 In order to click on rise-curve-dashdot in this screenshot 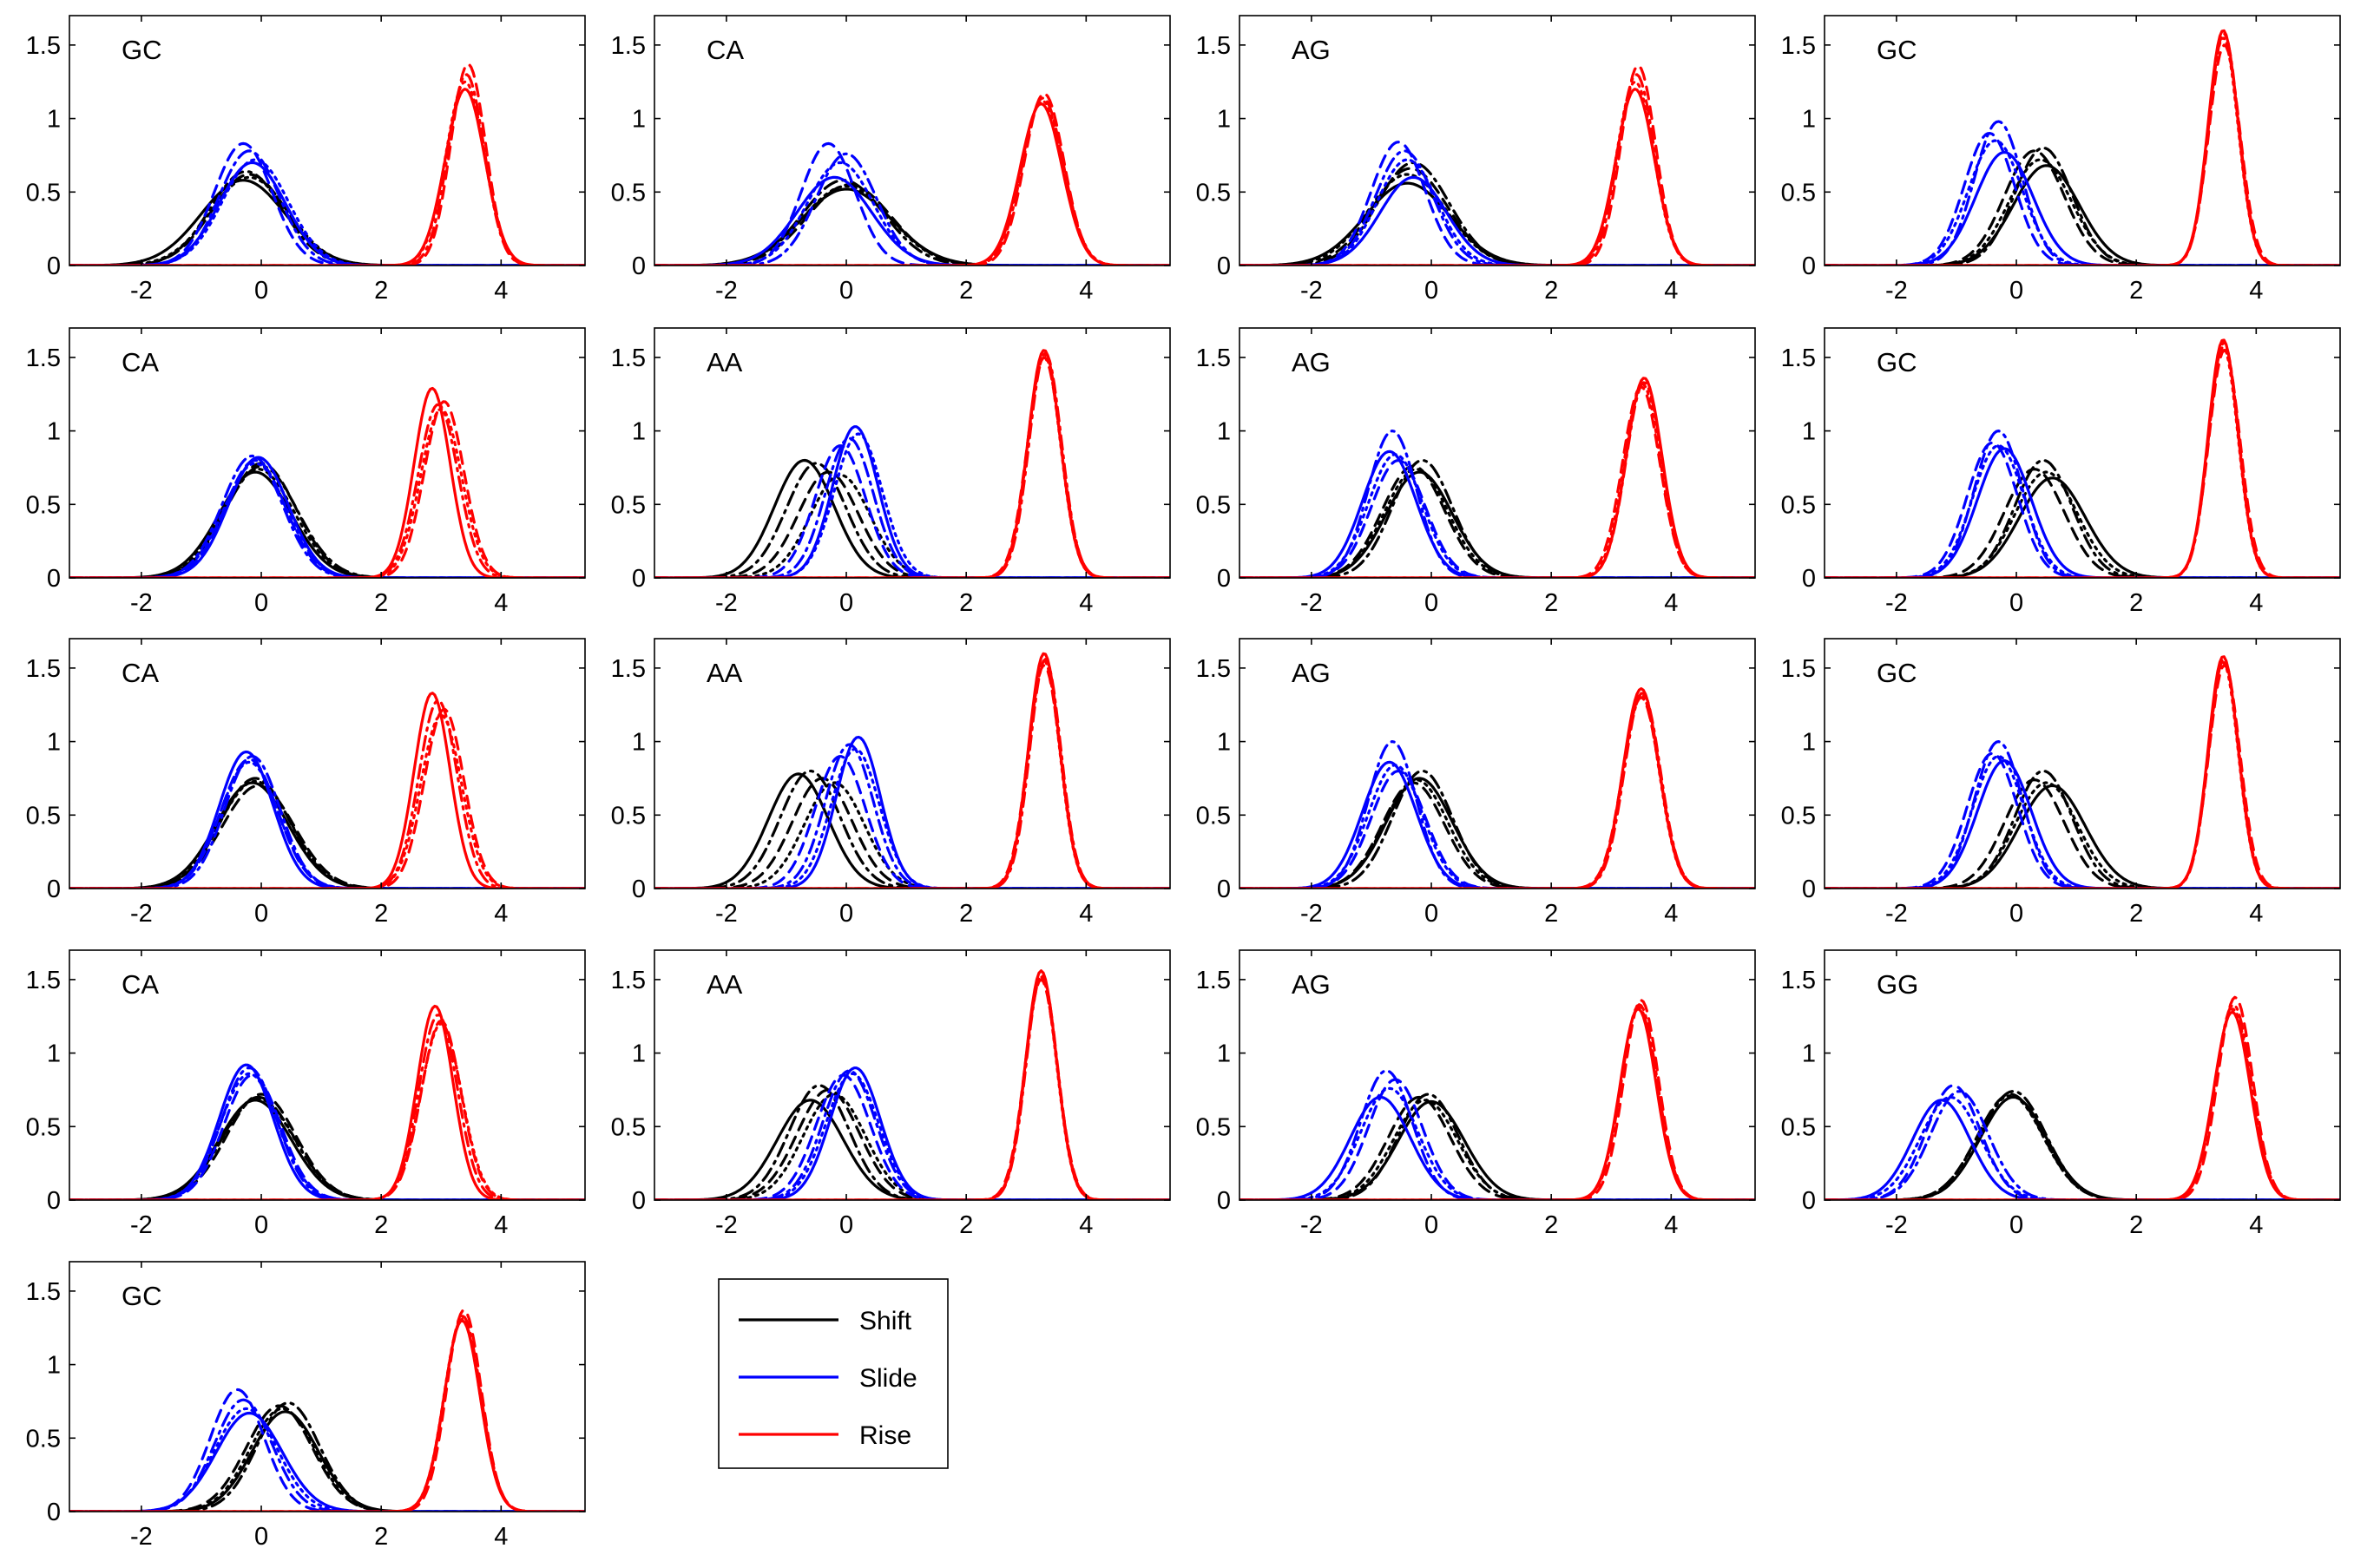, I will do `click(327, 490)`.